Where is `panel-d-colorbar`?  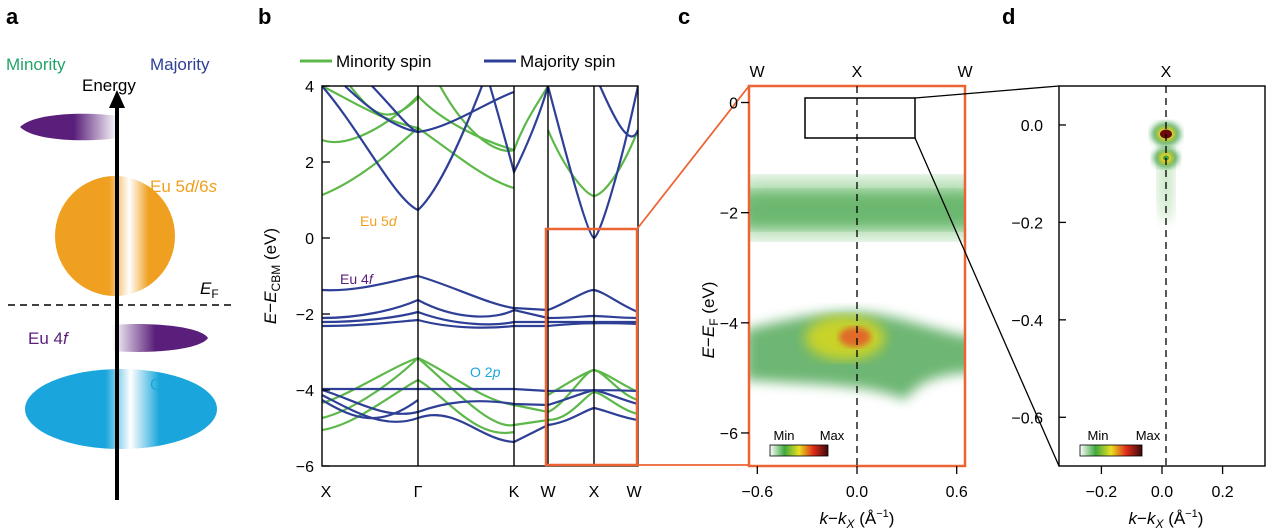 panel-d-colorbar is located at coordinates (1111, 450).